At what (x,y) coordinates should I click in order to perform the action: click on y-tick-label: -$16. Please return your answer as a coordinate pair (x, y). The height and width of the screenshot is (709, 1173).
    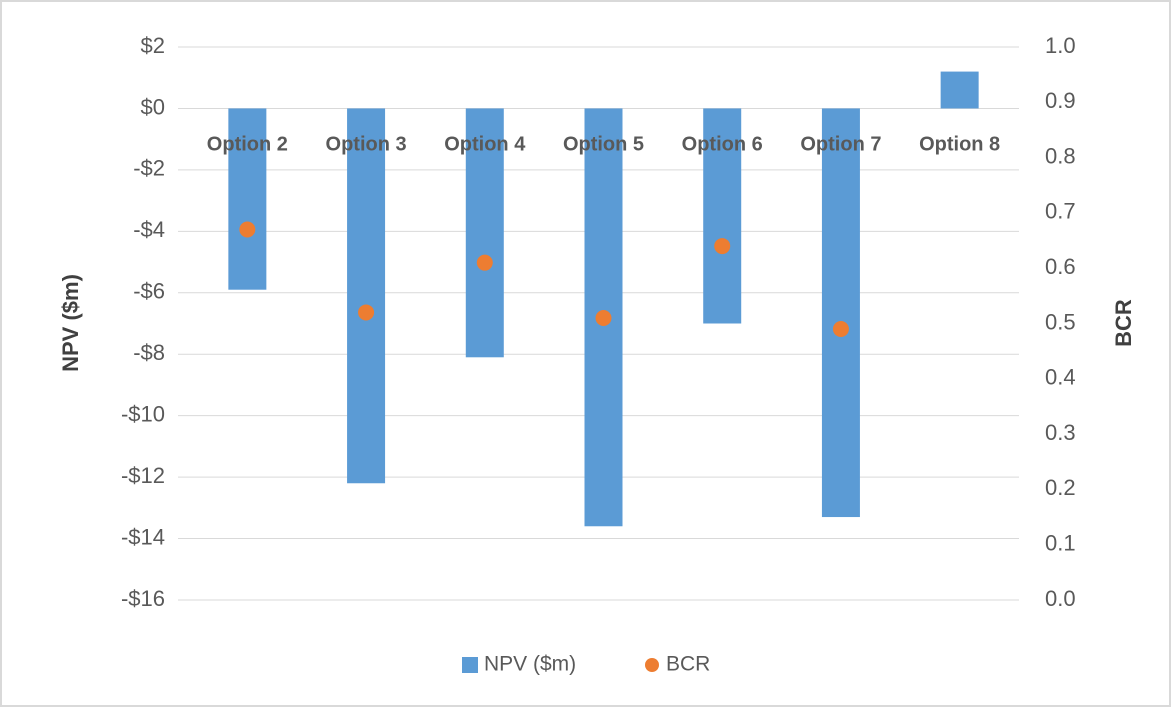
    Looking at the image, I should click on (143, 598).